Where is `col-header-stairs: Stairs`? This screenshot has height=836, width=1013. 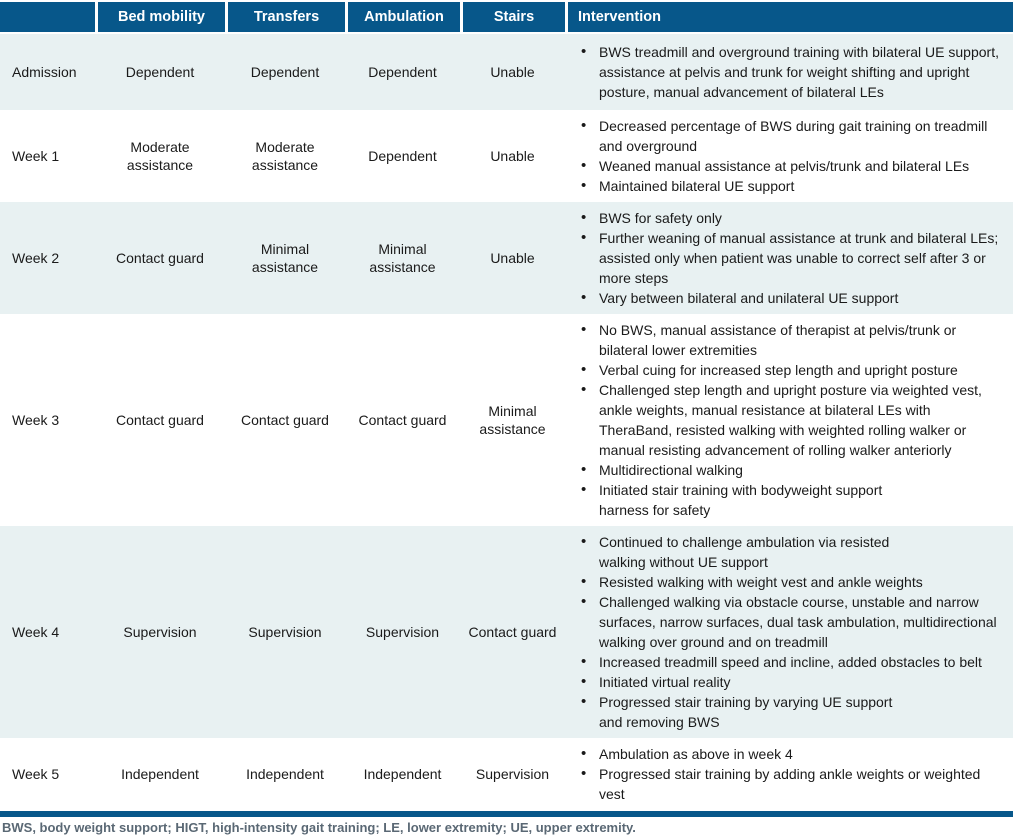
col-header-stairs: Stairs is located at coordinates (512, 18).